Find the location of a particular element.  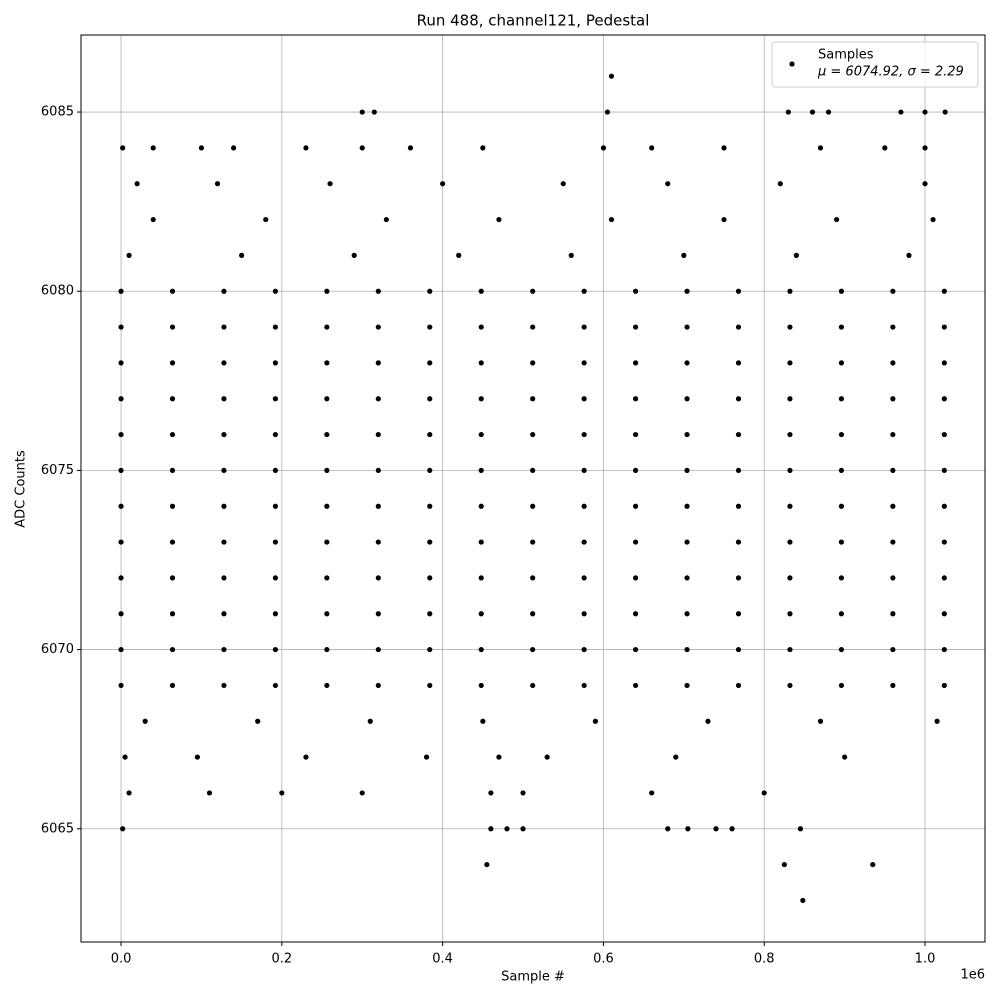

x-tick-label: 0.0 is located at coordinates (121, 959).